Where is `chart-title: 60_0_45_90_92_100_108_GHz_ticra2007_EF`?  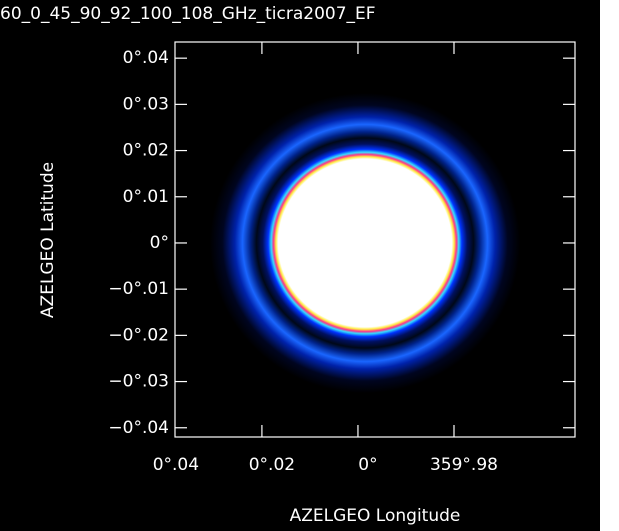 chart-title: 60_0_45_90_92_100_108_GHz_ticra2007_EF is located at coordinates (188, 14).